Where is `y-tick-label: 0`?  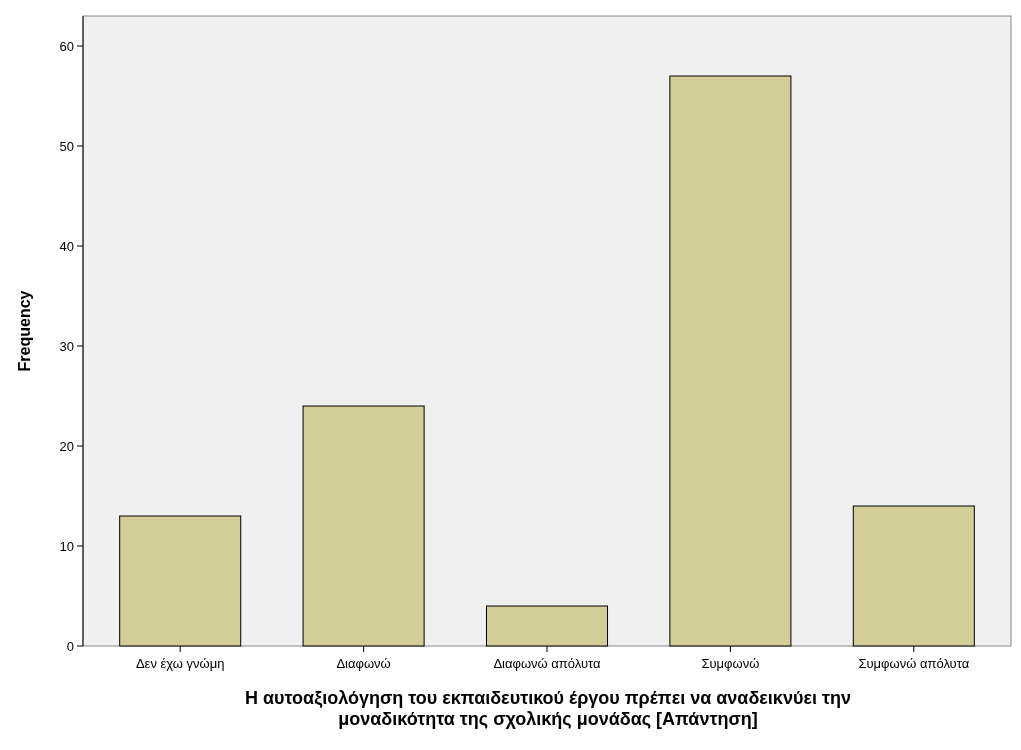
y-tick-label: 0 is located at coordinates (70, 646).